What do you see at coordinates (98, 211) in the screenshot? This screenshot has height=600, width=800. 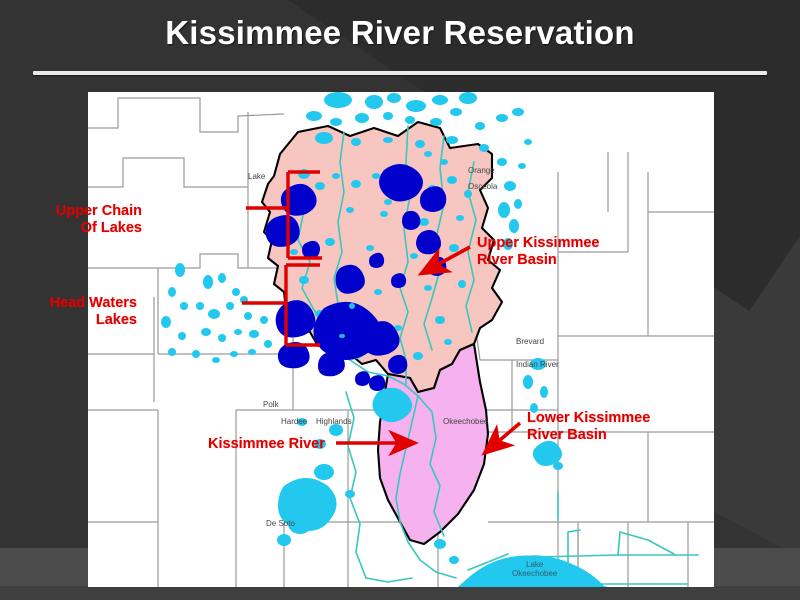 I see `annotation-line-1: Upper Chain` at bounding box center [98, 211].